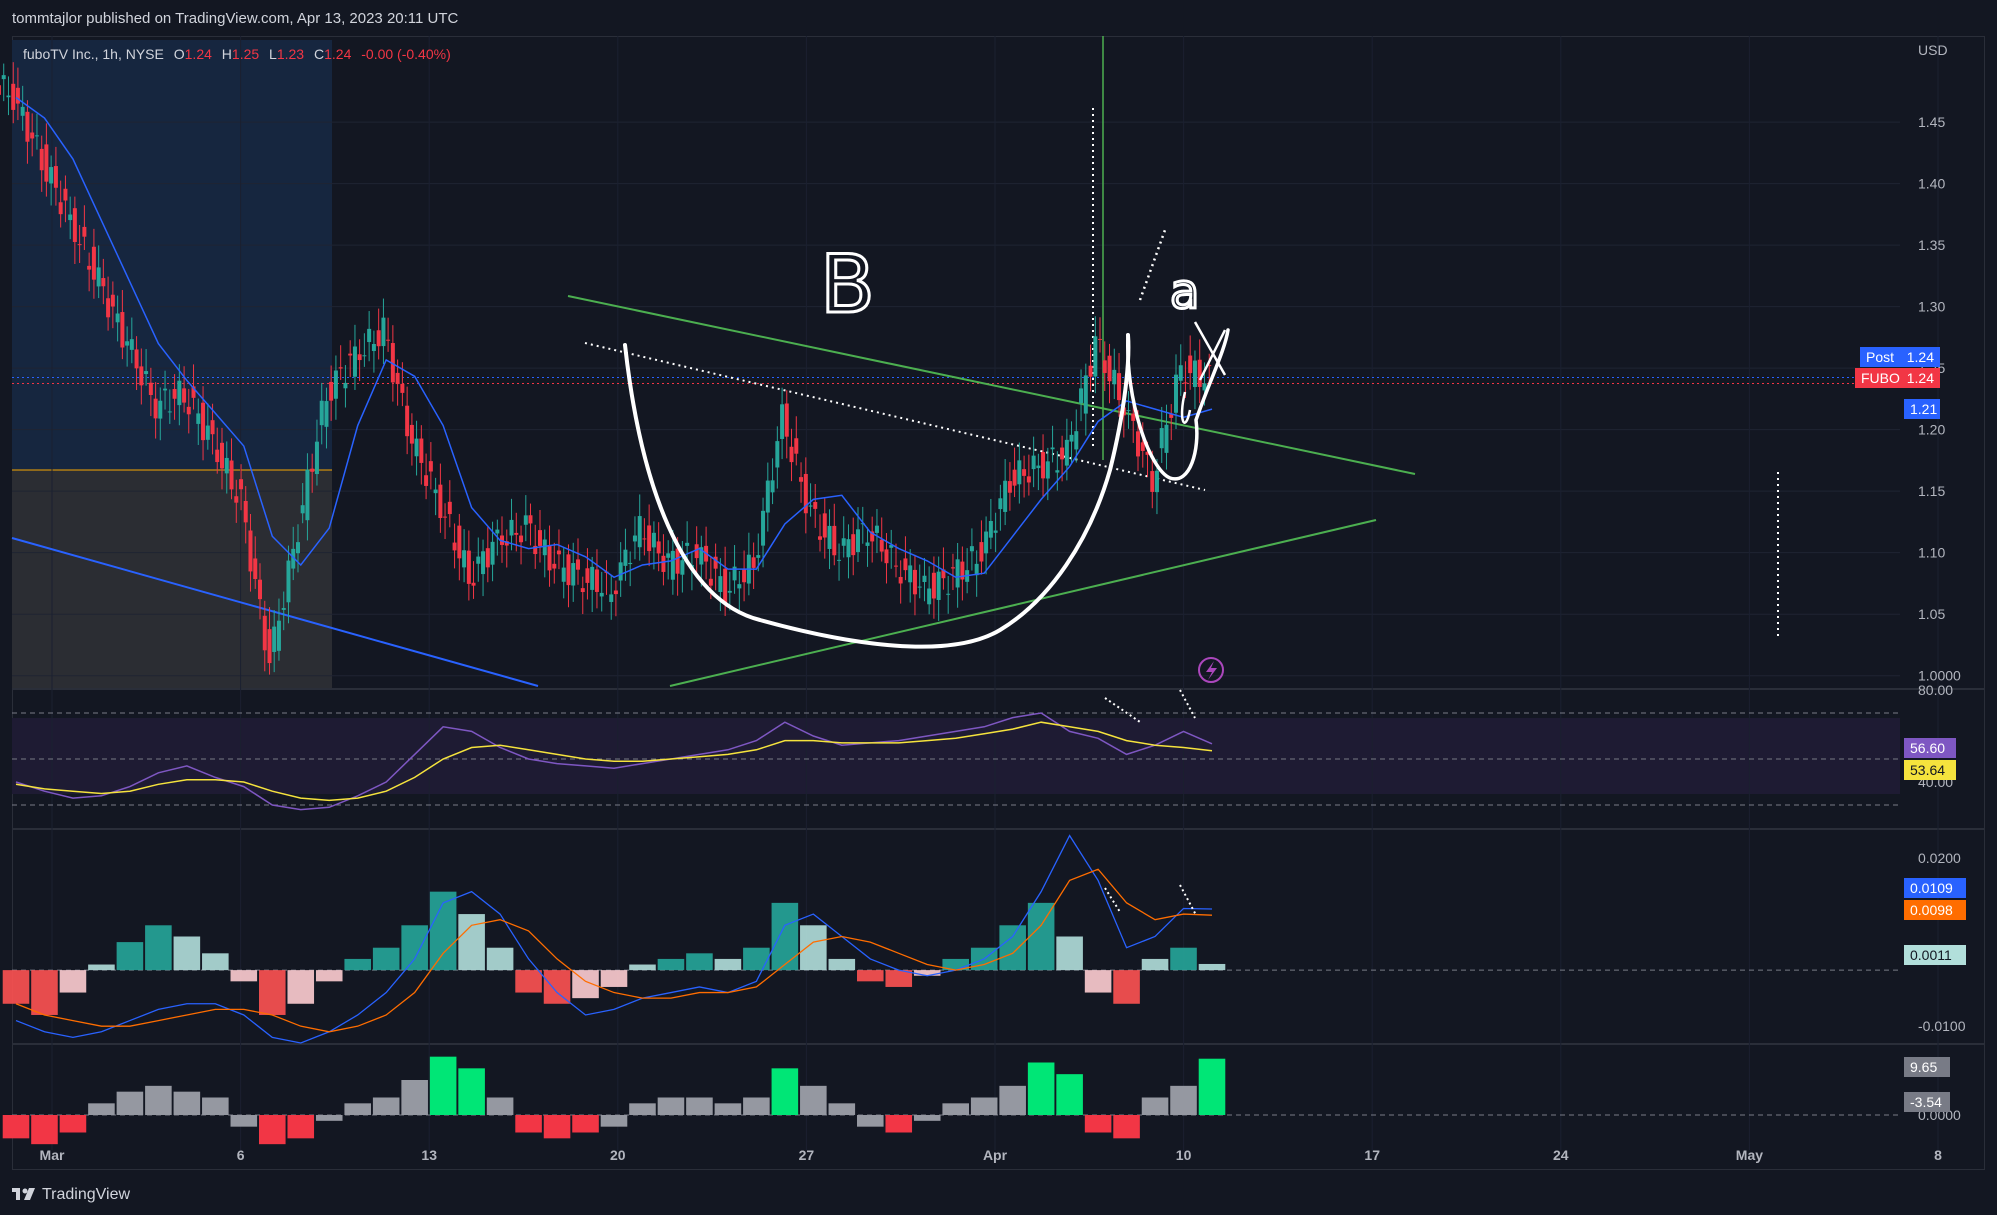 The width and height of the screenshot is (1997, 1215). I want to click on tradingview-logo: TradingView, so click(71, 1195).